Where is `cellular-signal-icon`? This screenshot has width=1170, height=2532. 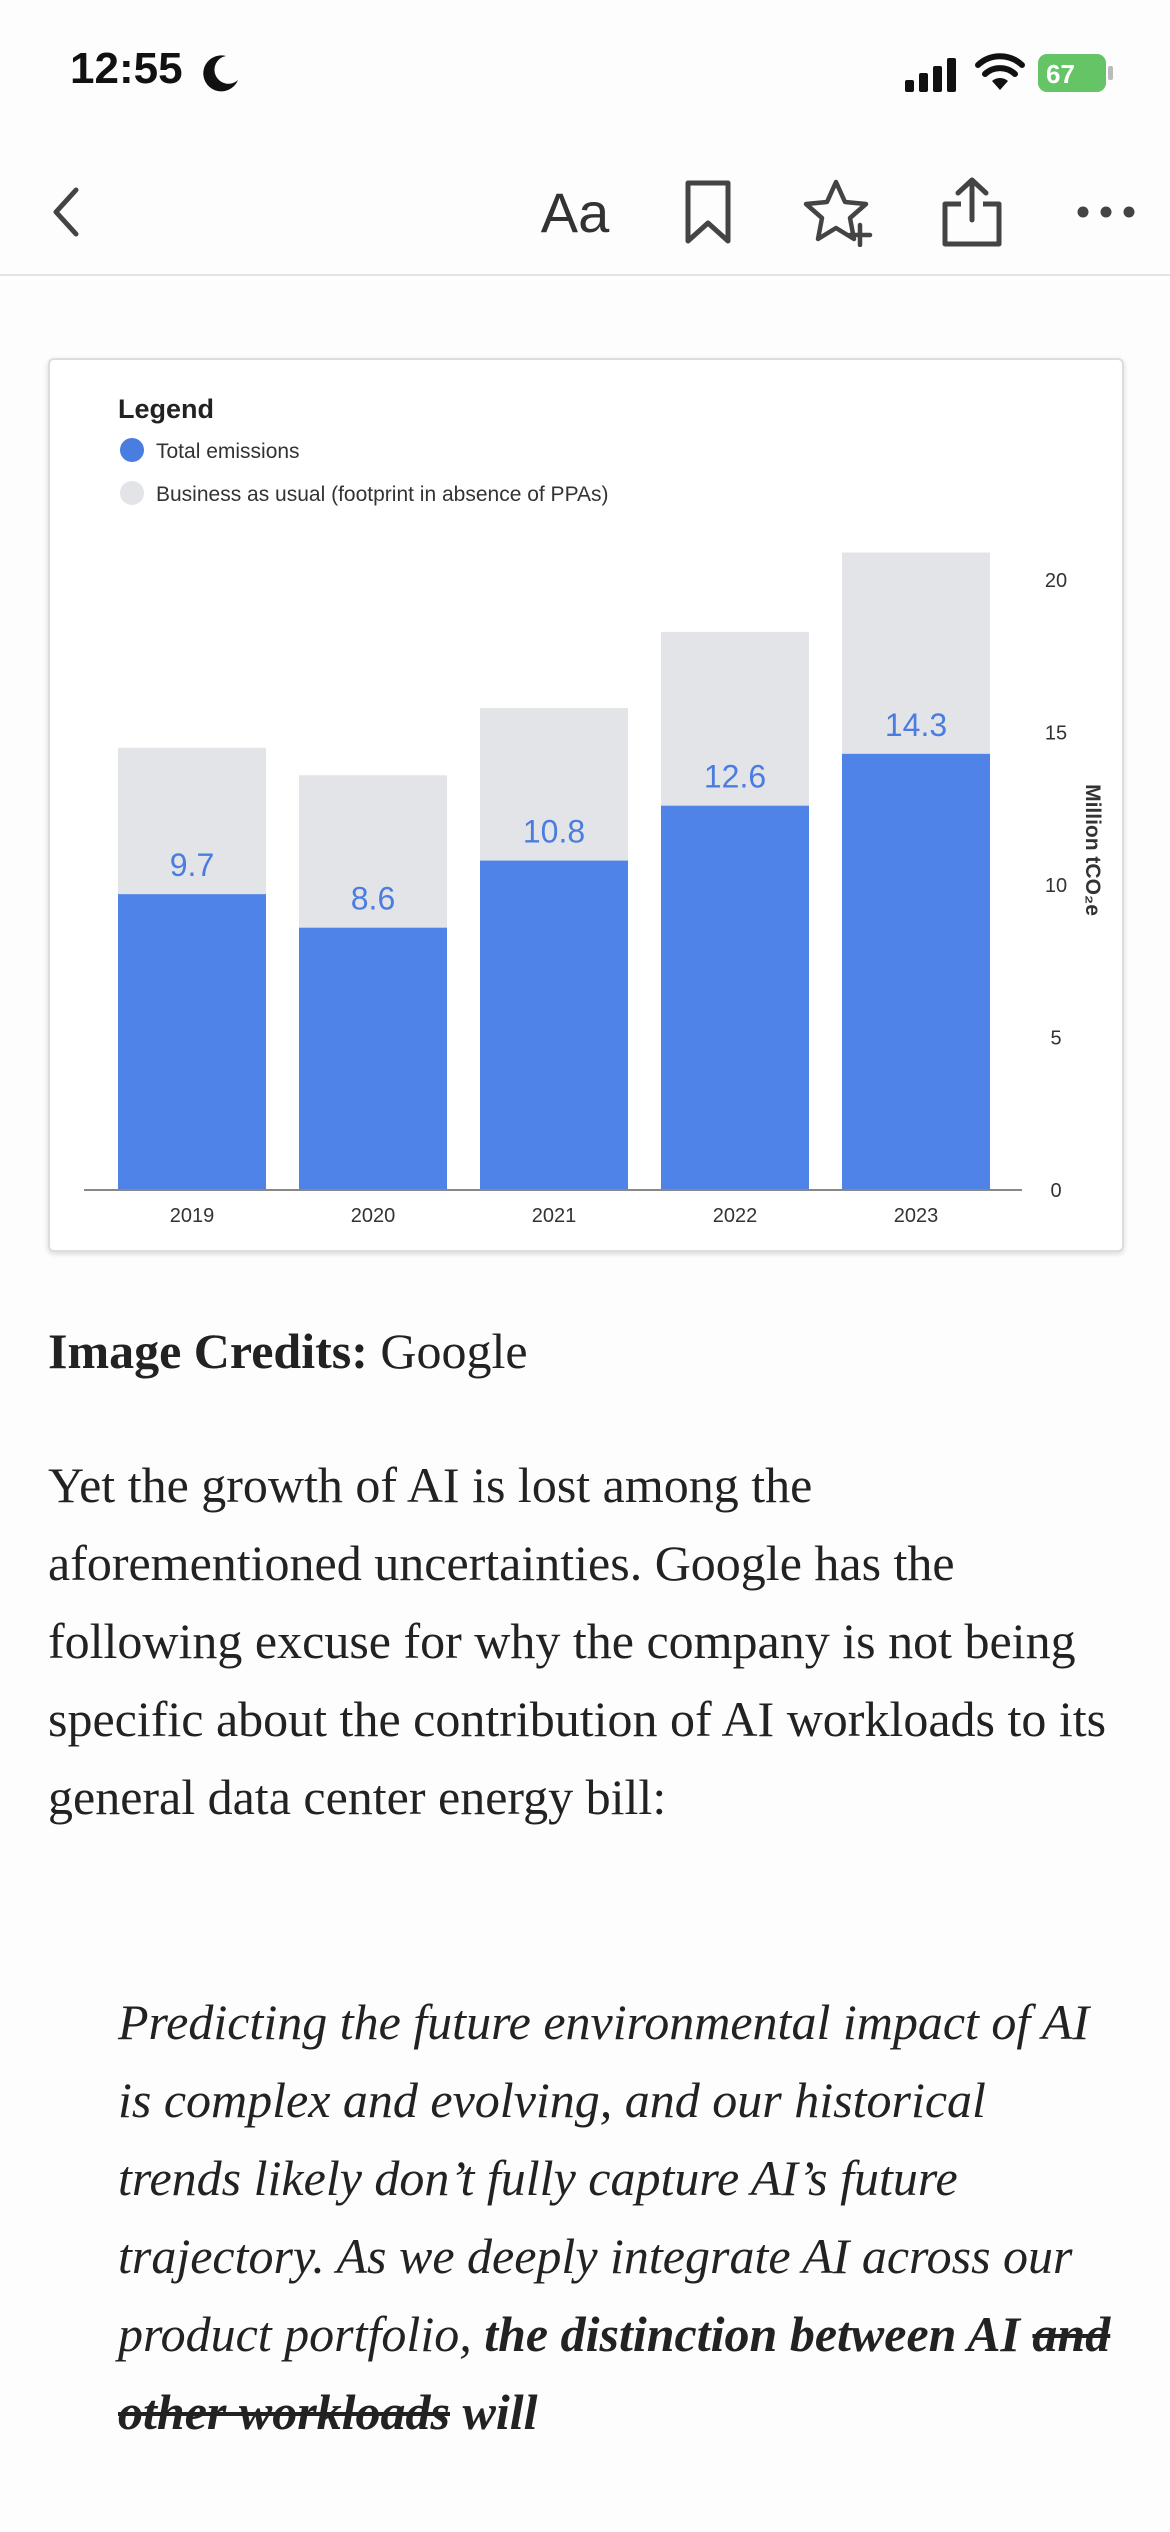
cellular-signal-icon is located at coordinates (930, 75).